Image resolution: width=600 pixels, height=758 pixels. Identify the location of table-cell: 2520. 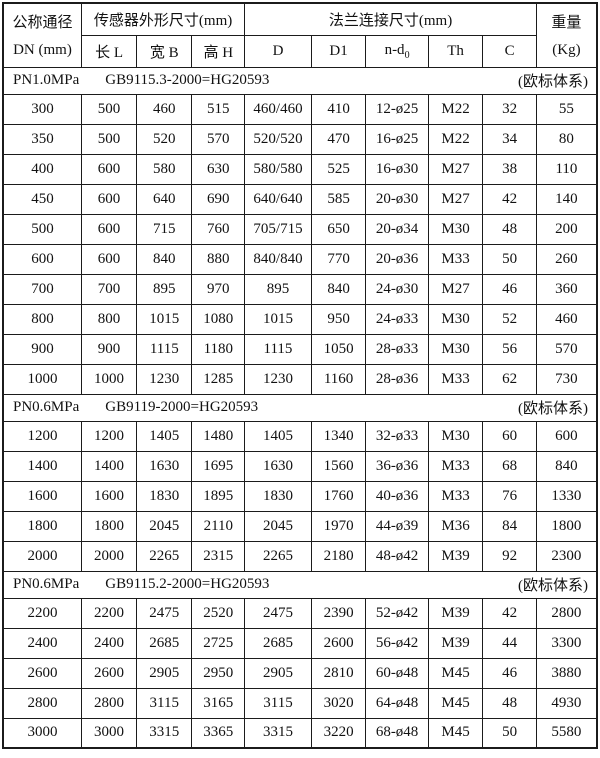
(218, 613).